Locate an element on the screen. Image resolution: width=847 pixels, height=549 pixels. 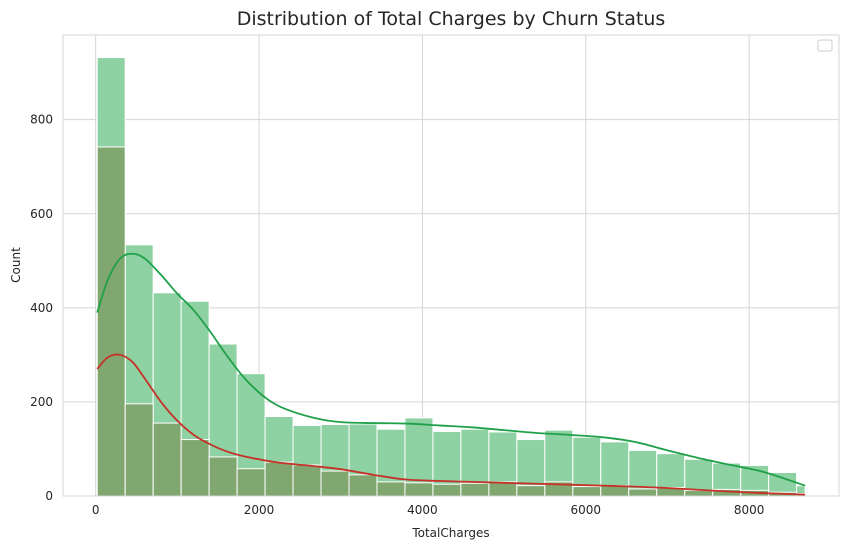
legend-box is located at coordinates (825, 45).